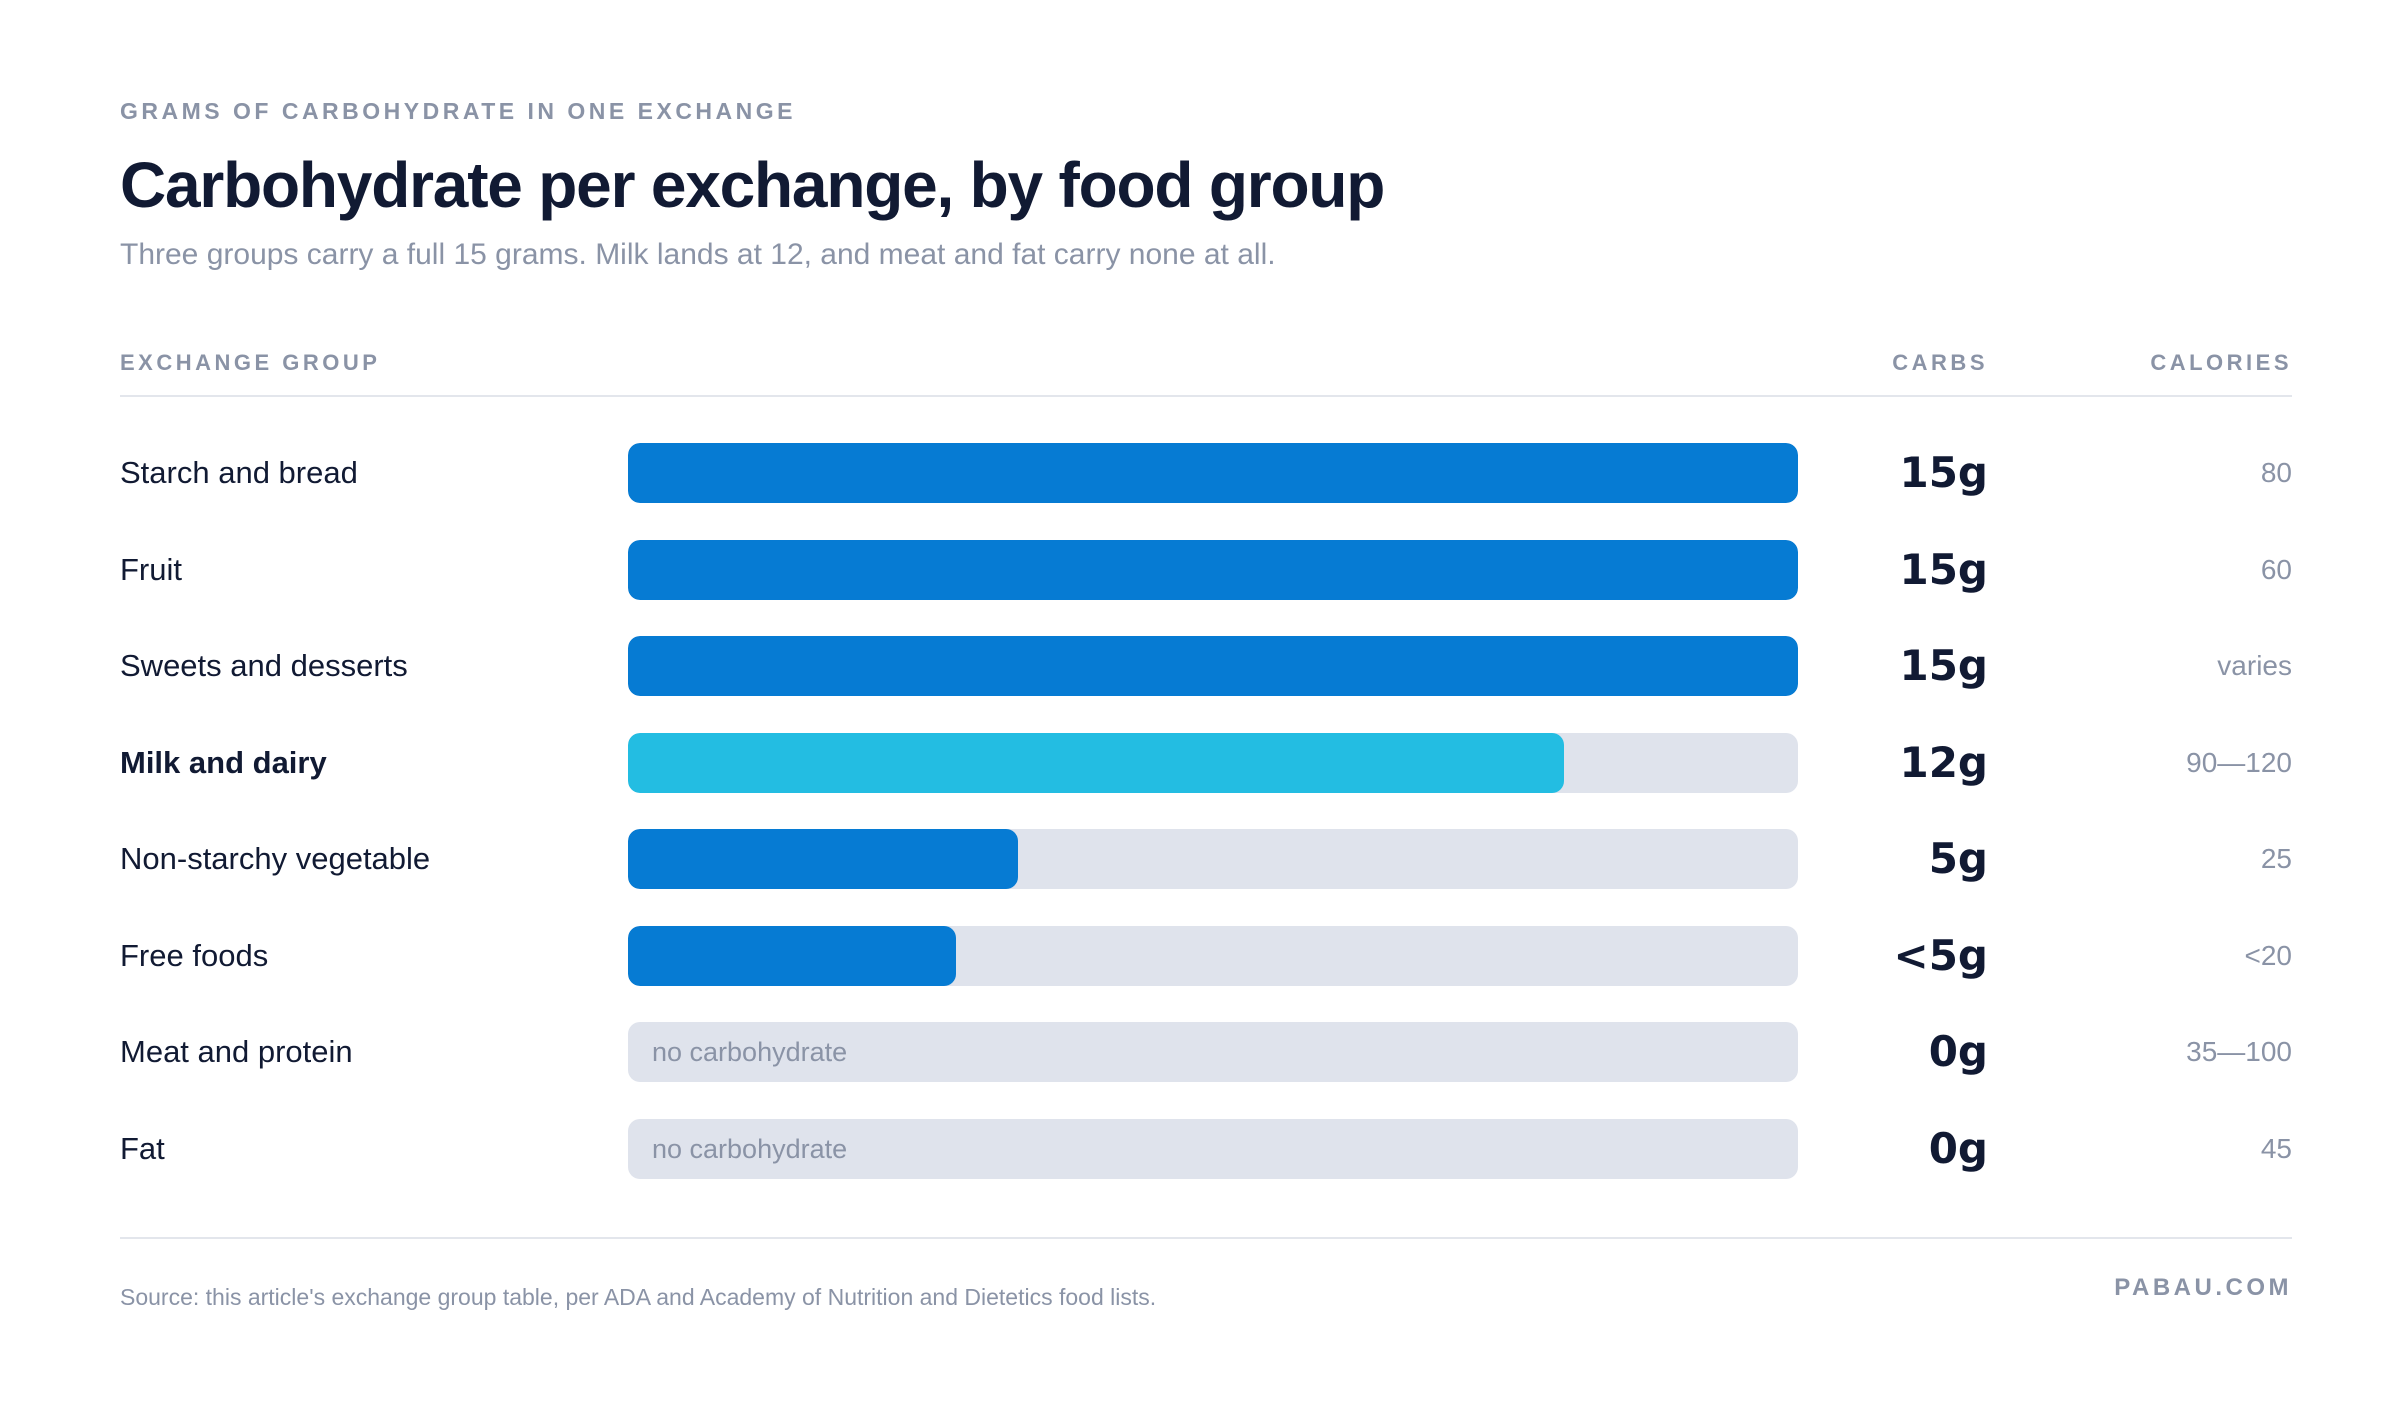 This screenshot has width=2400, height=1418. I want to click on calories-value: 25, so click(2276, 858).